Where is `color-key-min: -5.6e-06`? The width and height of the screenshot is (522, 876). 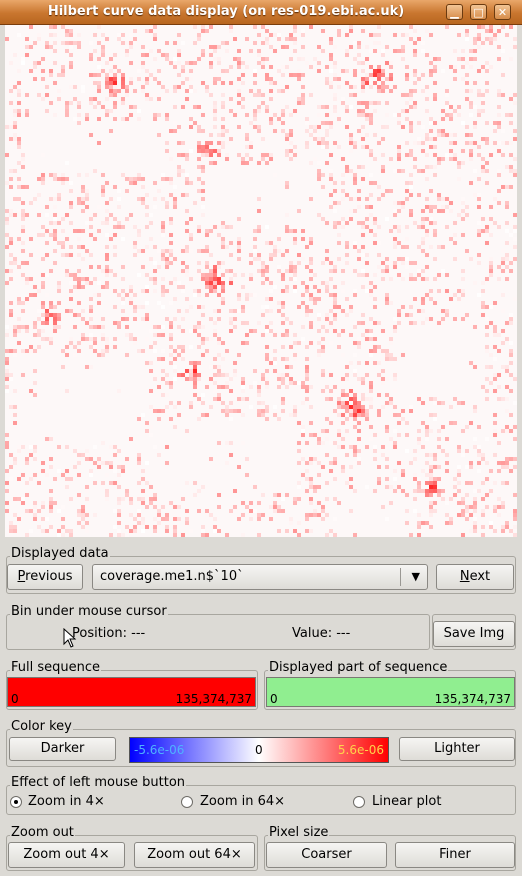
color-key-min: -5.6e-06 is located at coordinates (159, 750).